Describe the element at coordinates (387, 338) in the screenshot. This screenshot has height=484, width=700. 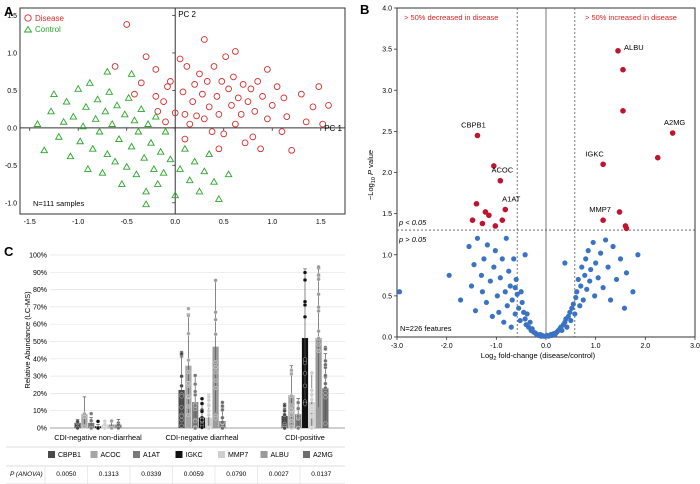
I see `volcano-y-tick-label: 0.0` at that location.